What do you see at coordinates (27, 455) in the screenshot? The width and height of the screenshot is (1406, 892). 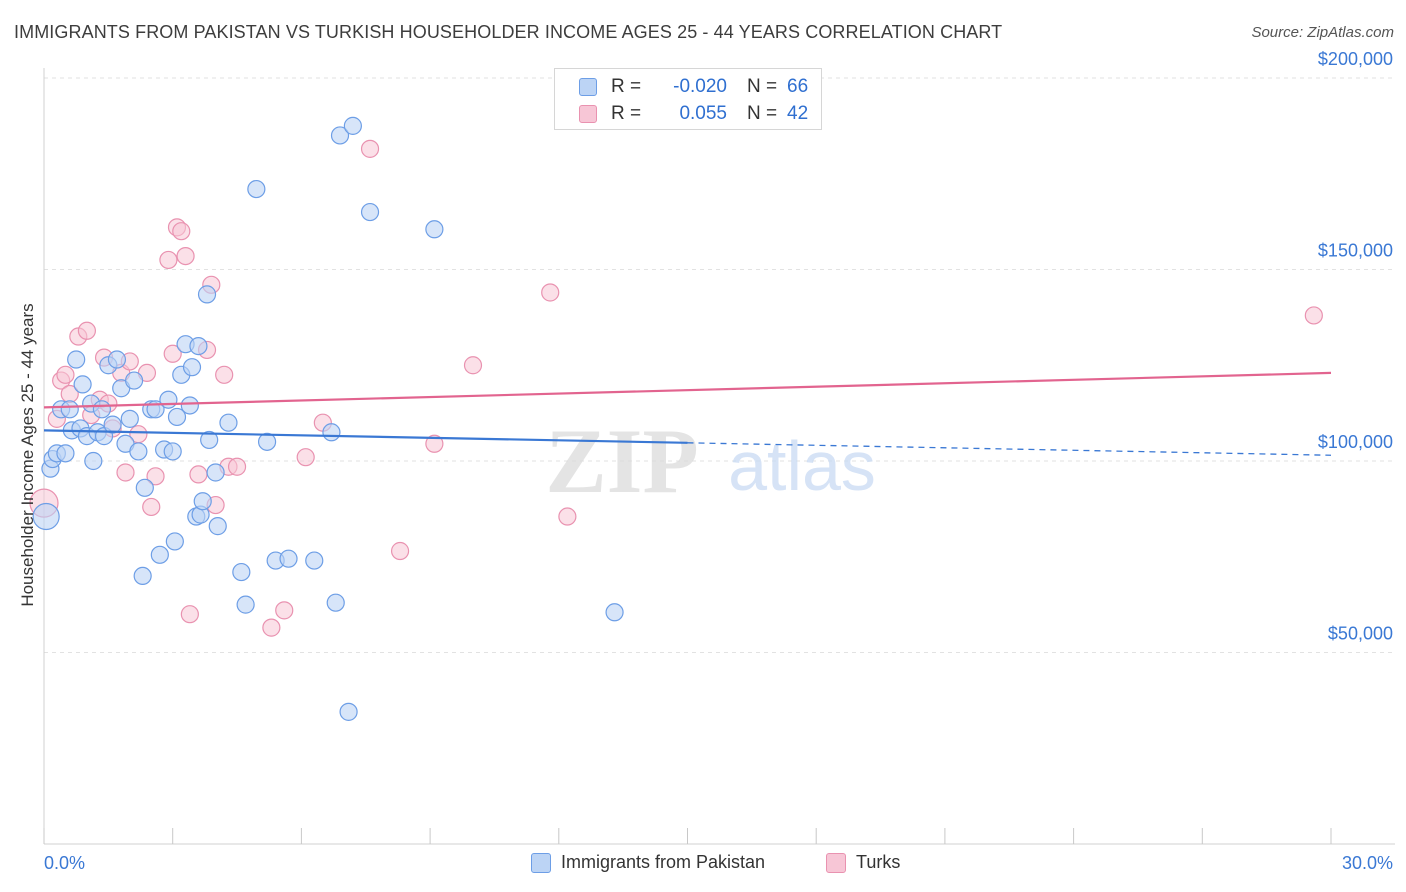 I see `y-axis-label: Householder Income Ages 25 - 44 years` at bounding box center [27, 455].